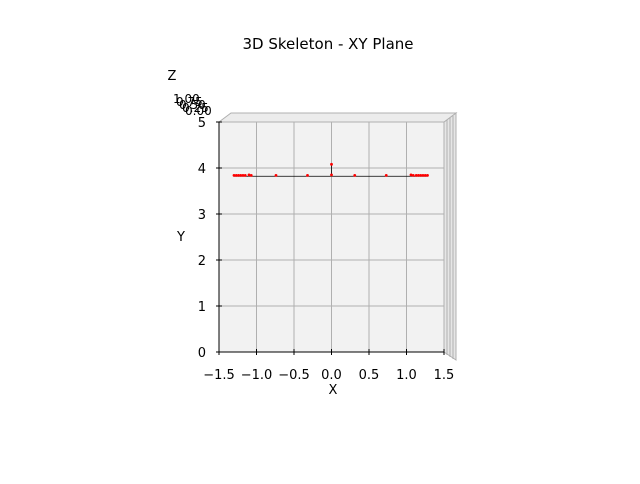 The width and height of the screenshot is (640, 484). What do you see at coordinates (202, 261) in the screenshot?
I see `y-tick-label: 2` at bounding box center [202, 261].